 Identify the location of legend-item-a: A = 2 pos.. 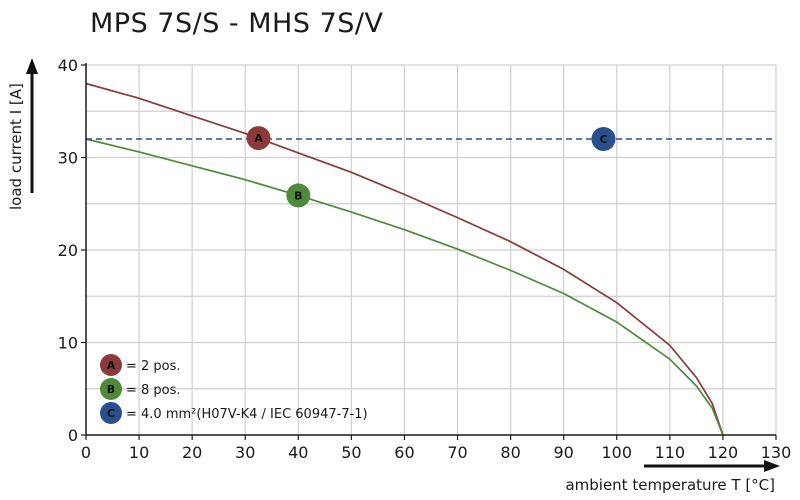
(140, 365).